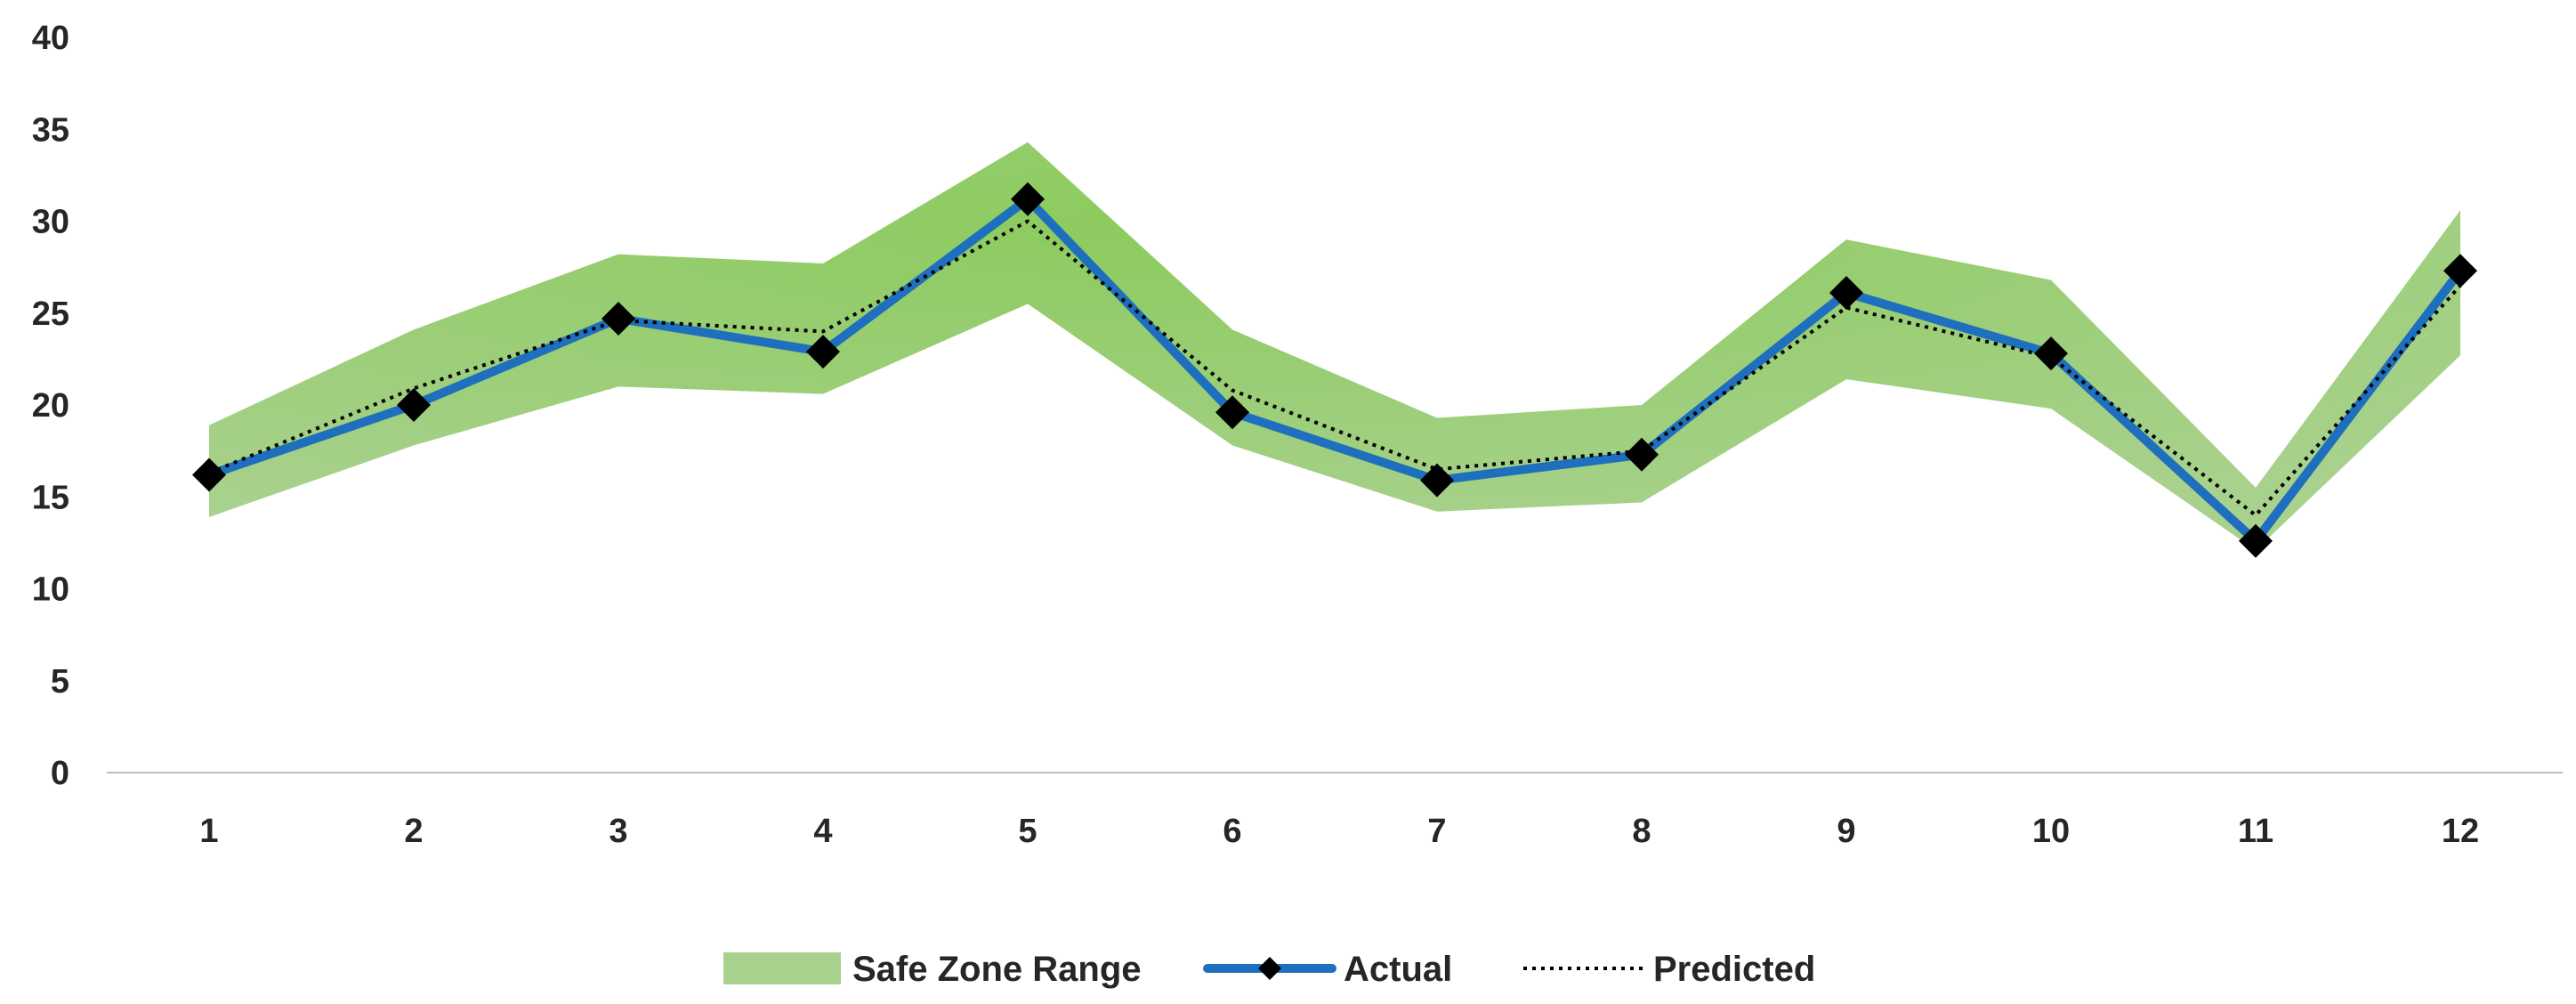 This screenshot has height=1004, width=2576. I want to click on y-tick-label: 0, so click(60, 773).